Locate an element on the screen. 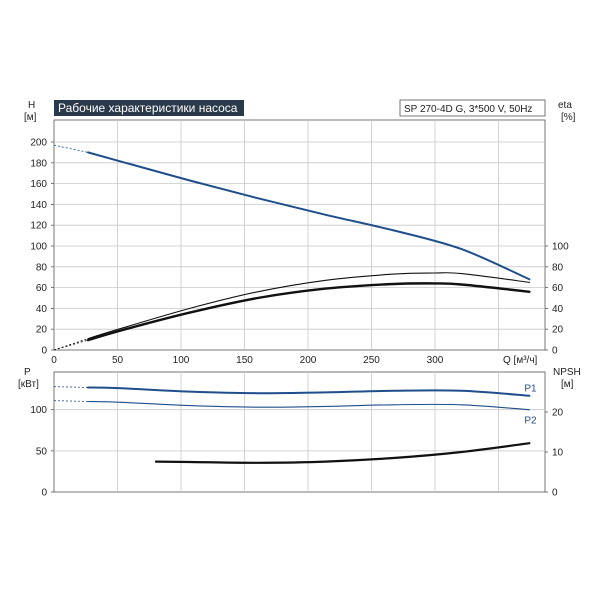 The width and height of the screenshot is (600, 600). curve-label-p2: P2 is located at coordinates (530, 421).